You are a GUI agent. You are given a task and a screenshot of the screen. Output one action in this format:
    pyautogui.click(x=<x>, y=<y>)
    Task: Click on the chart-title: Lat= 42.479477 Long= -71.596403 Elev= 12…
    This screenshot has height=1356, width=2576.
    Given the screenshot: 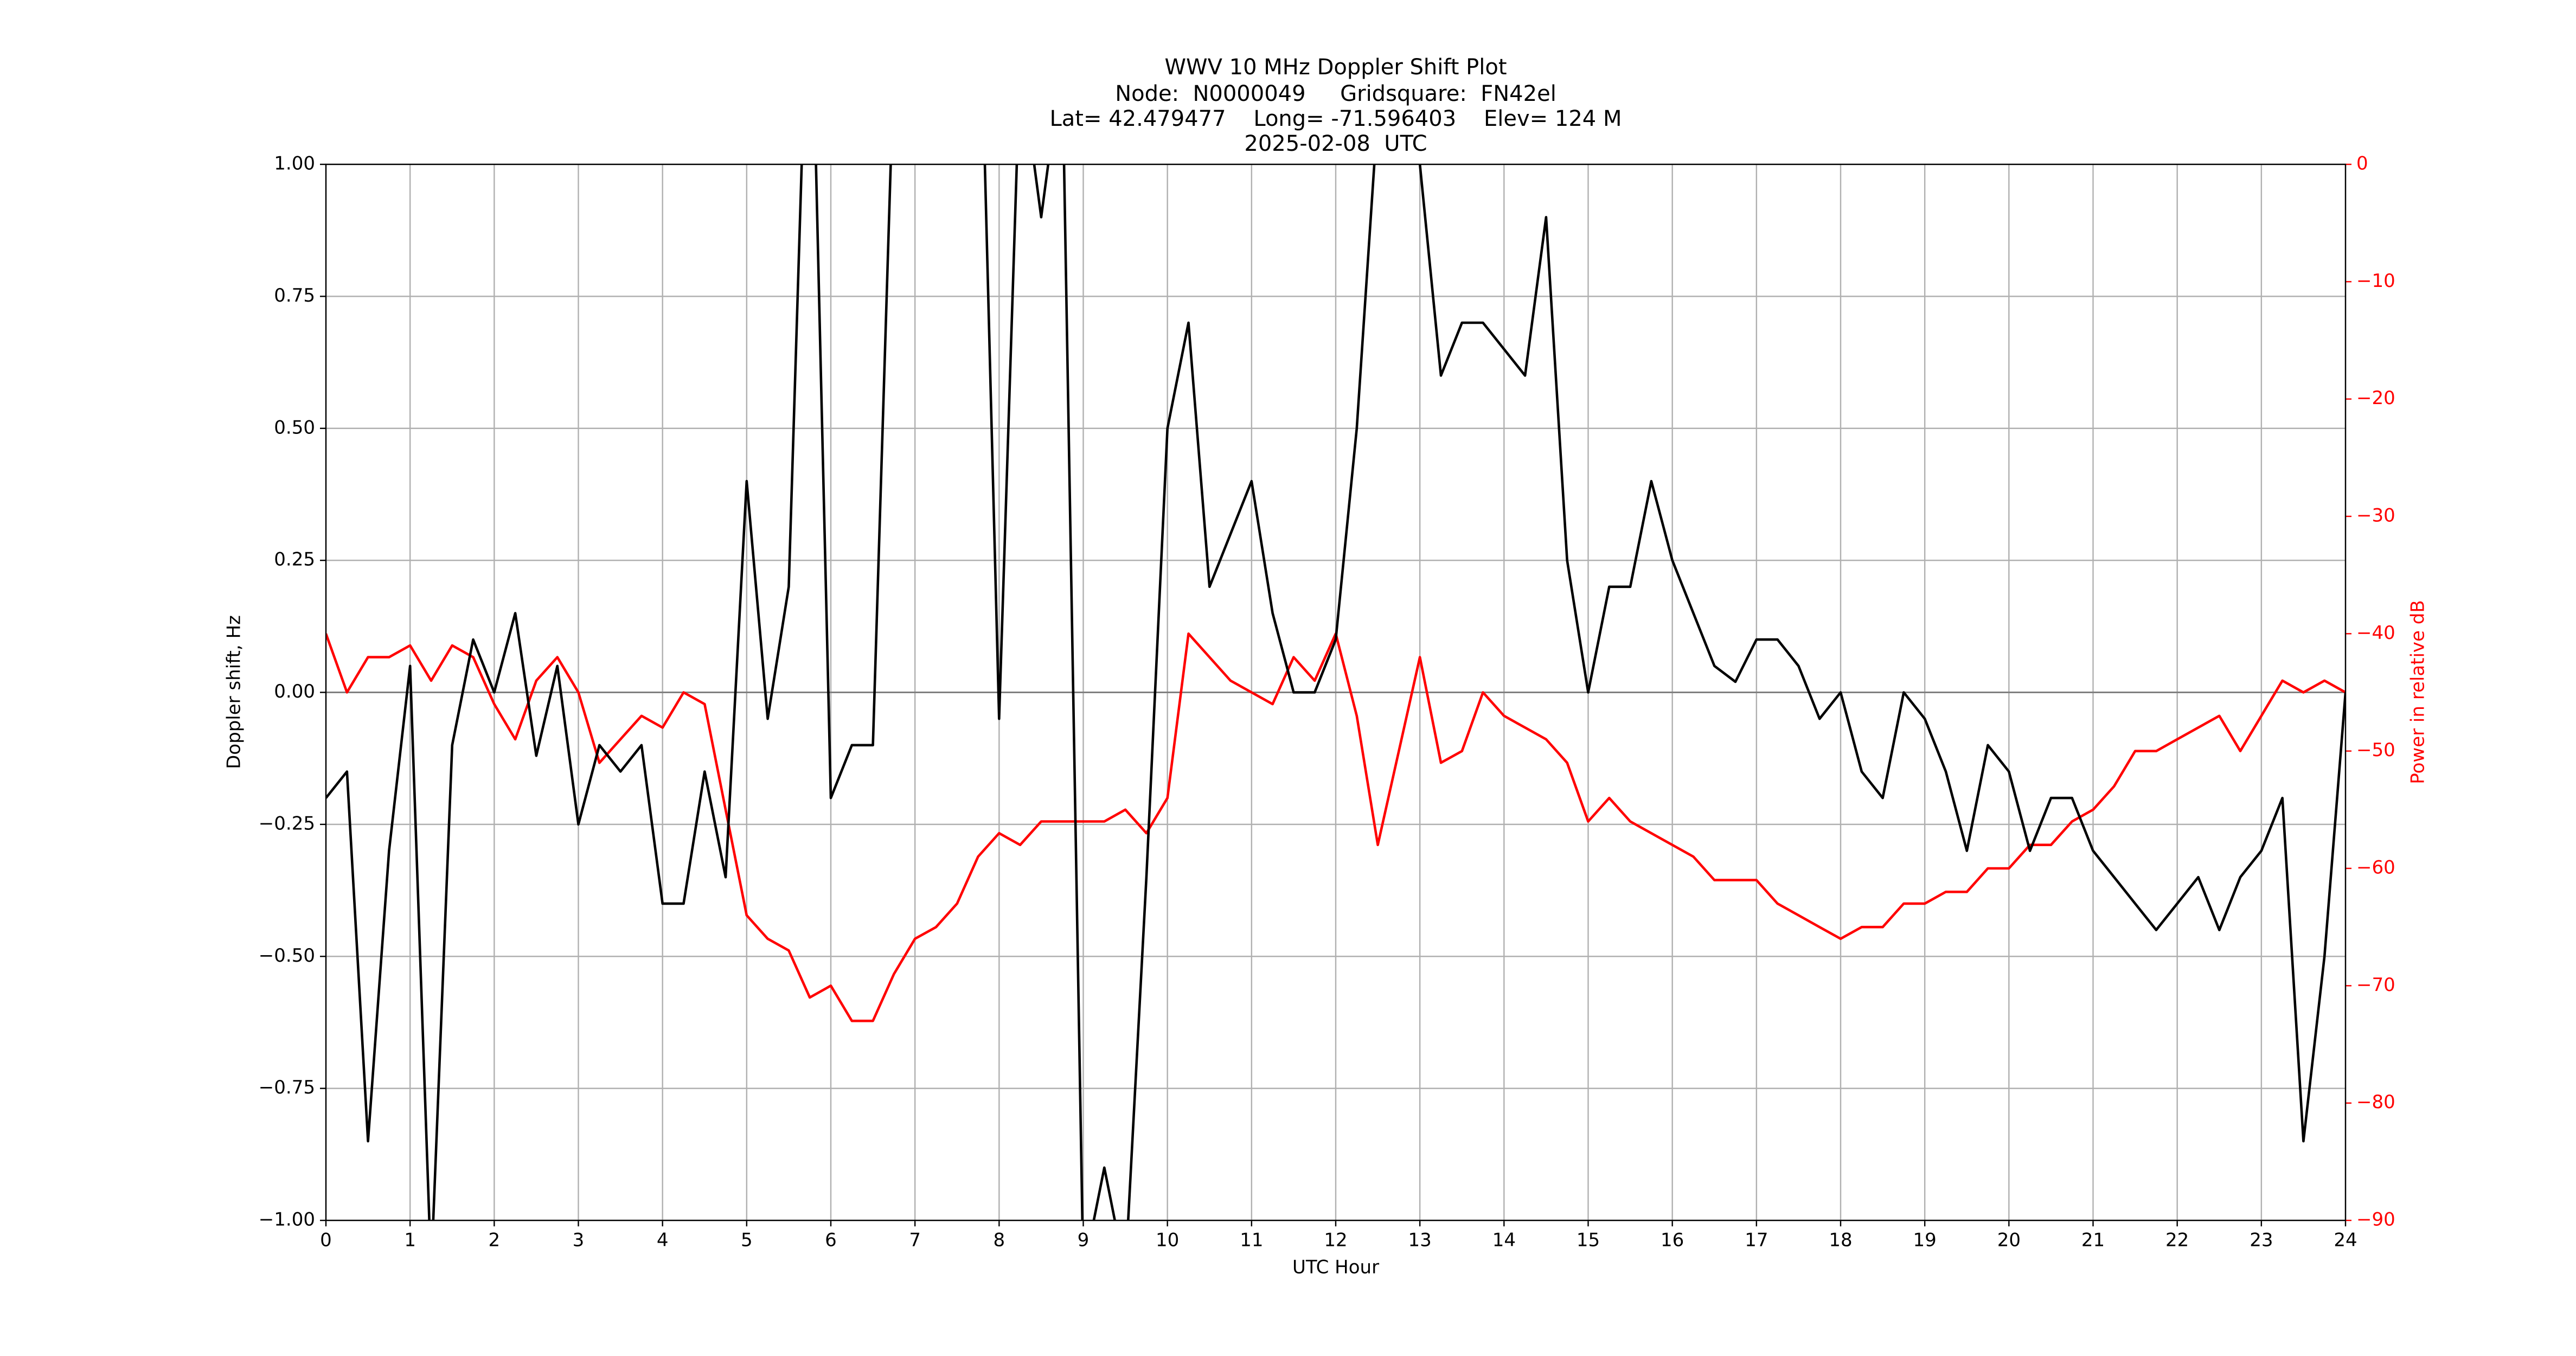 What is the action you would take?
    pyautogui.click(x=1336, y=118)
    